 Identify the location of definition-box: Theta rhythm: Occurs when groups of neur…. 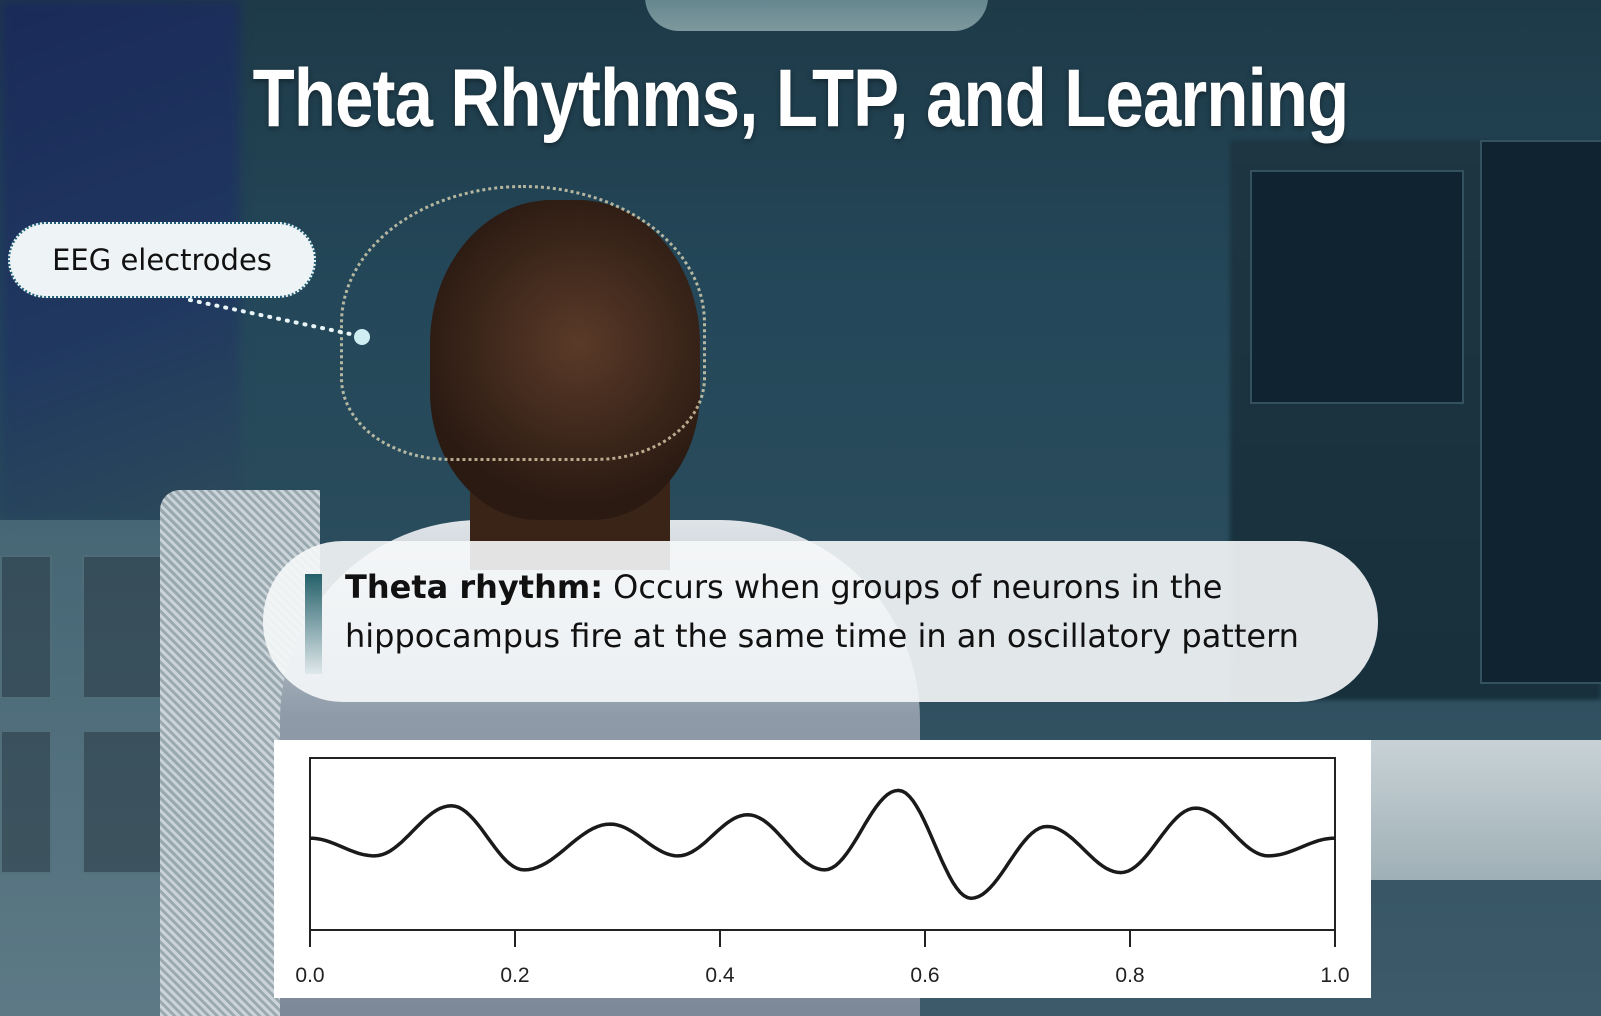
(820, 621).